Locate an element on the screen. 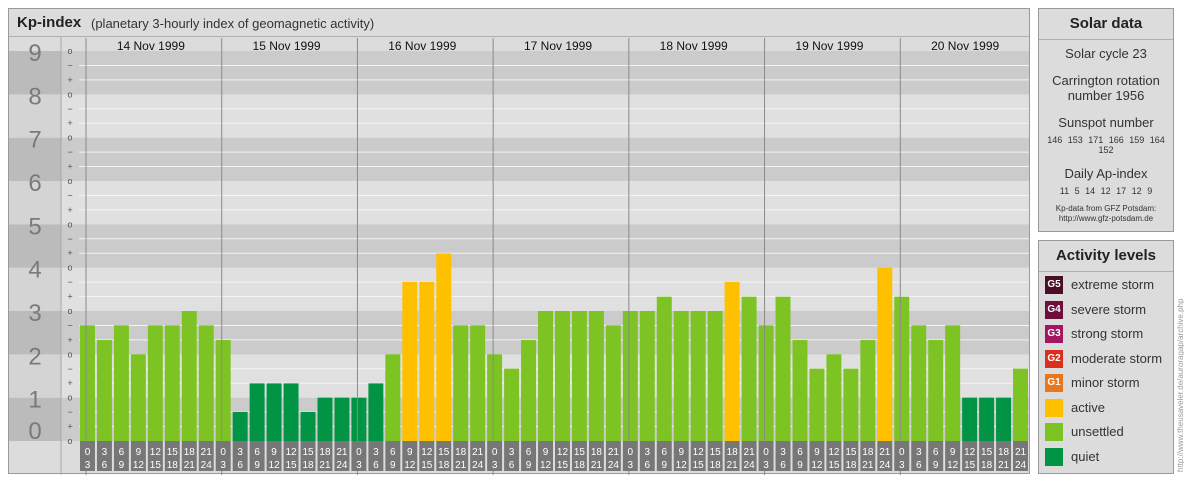 The image size is (1184, 480). legend-item-unsettled: unsettled is located at coordinates (1108, 432).